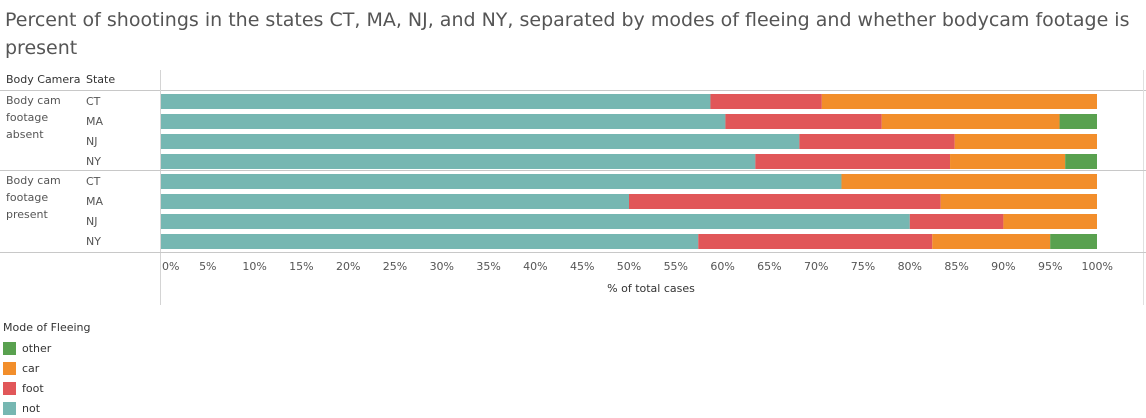 The width and height of the screenshot is (1146, 418). Describe the element at coordinates (9, 408) in the screenshot. I see `legend-swatch-not` at that location.